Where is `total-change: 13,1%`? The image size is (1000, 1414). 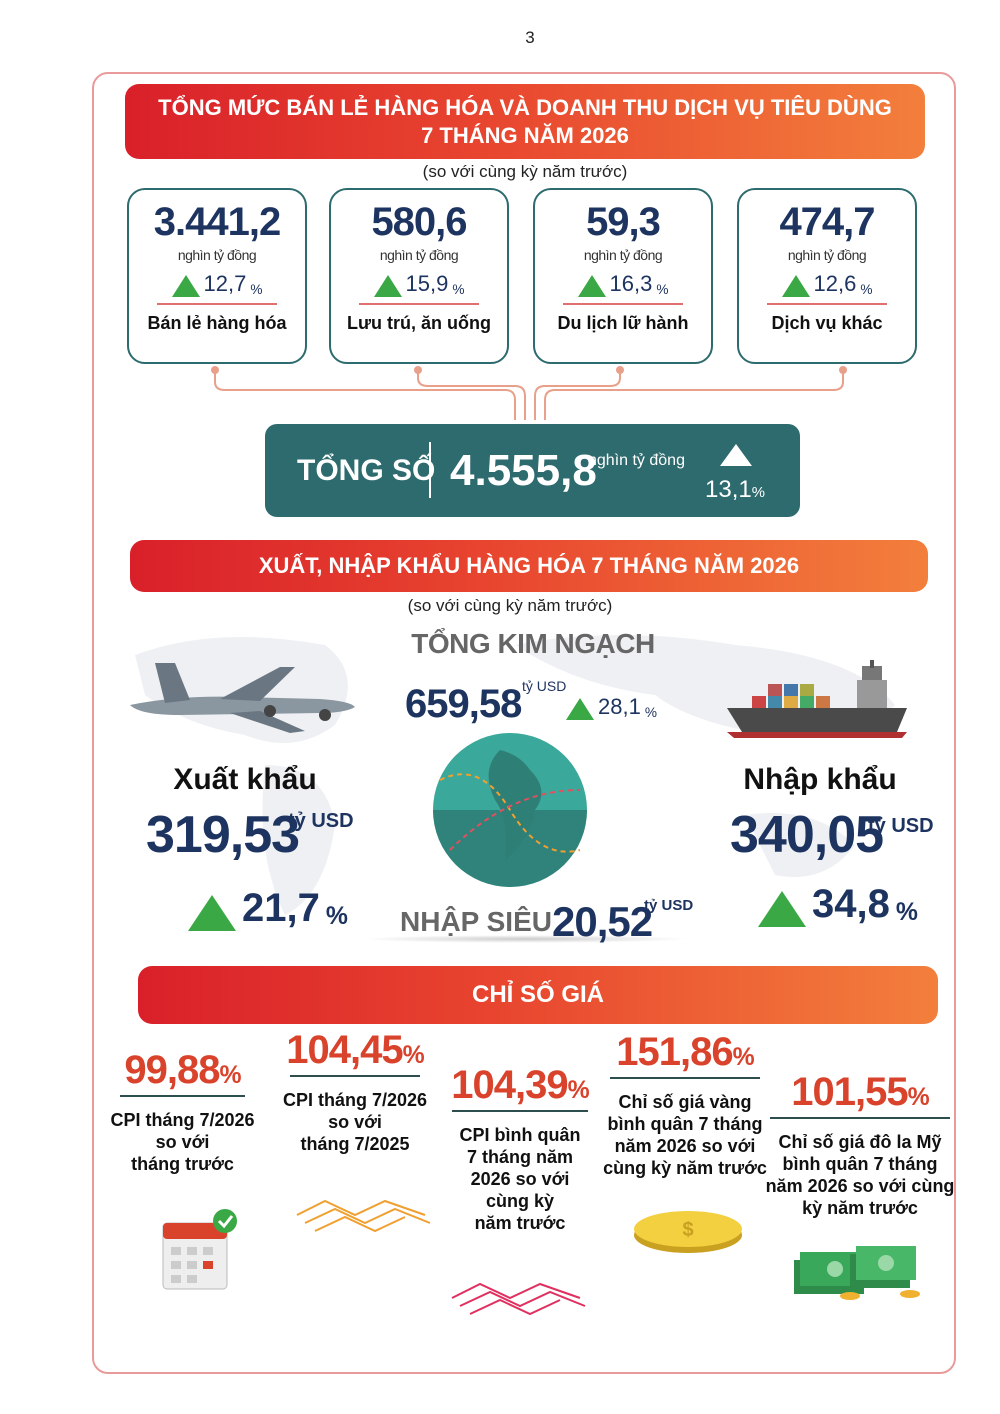
total-change: 13,1% is located at coordinates (735, 490).